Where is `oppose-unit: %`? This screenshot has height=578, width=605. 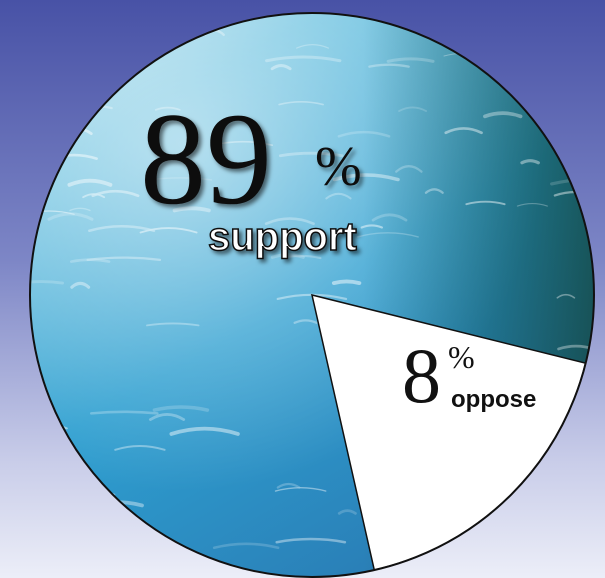
oppose-unit: % is located at coordinates (461, 357).